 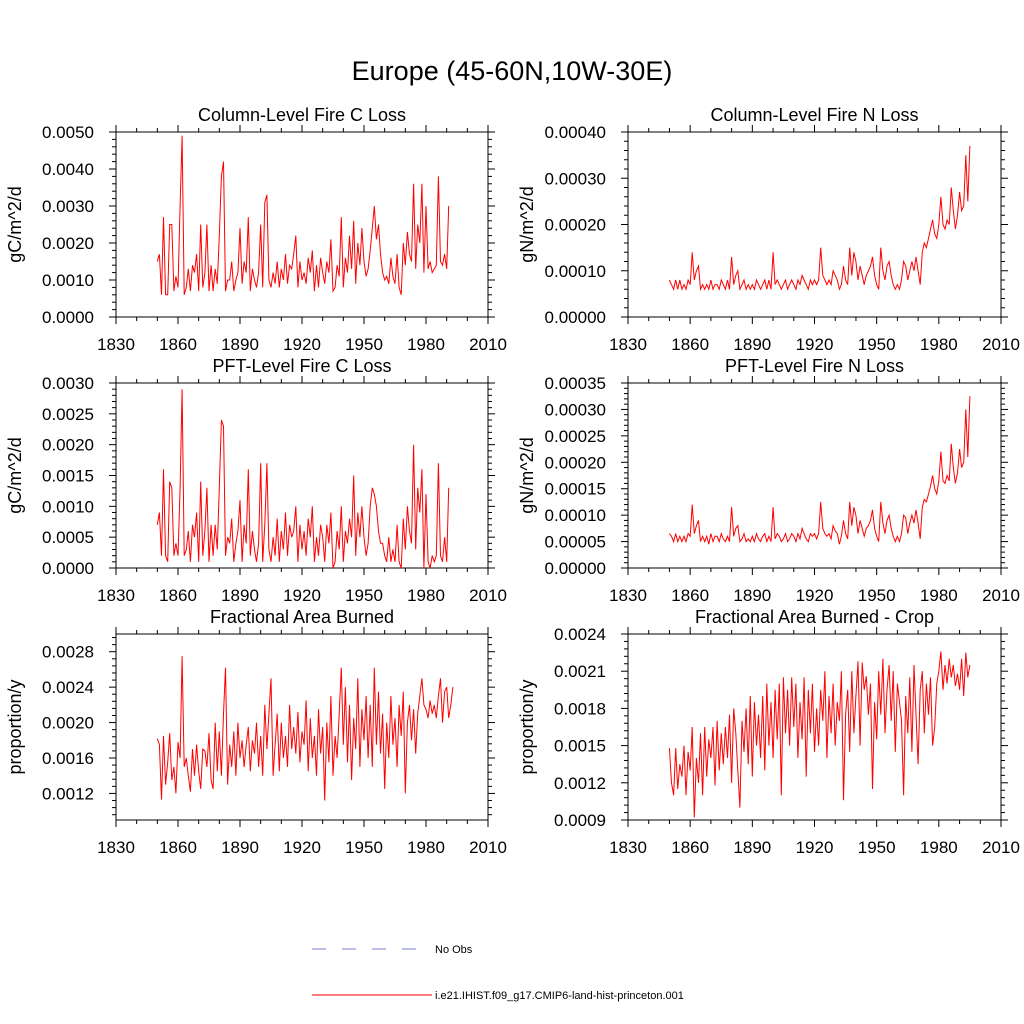 What do you see at coordinates (512, 71) in the screenshot?
I see `main-title: Europe (45-60N,10W-30E)` at bounding box center [512, 71].